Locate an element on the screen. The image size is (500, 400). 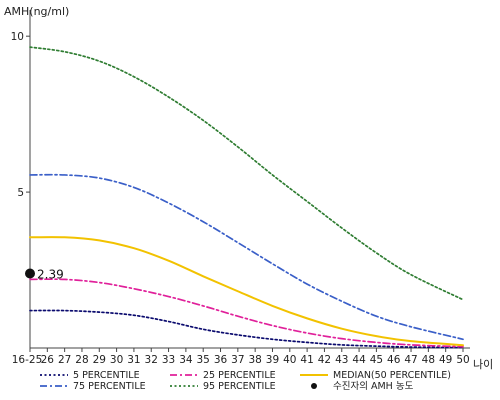
legend-label: 5 PERCENTILE is located at coordinates (106, 375).